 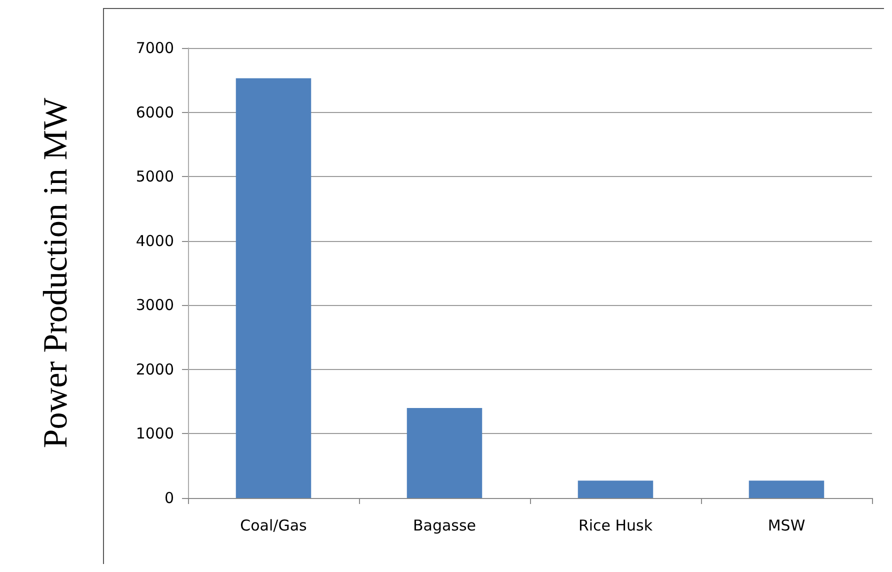 What do you see at coordinates (155, 369) in the screenshot?
I see `y-tick-label: 2000` at bounding box center [155, 369].